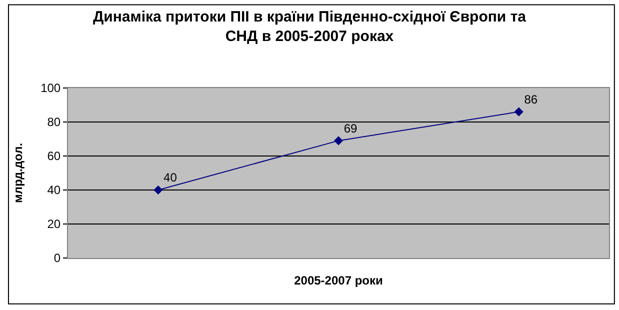 Image resolution: width=619 pixels, height=310 pixels. What do you see at coordinates (57, 258) in the screenshot?
I see `y-tick-label: 0` at bounding box center [57, 258].